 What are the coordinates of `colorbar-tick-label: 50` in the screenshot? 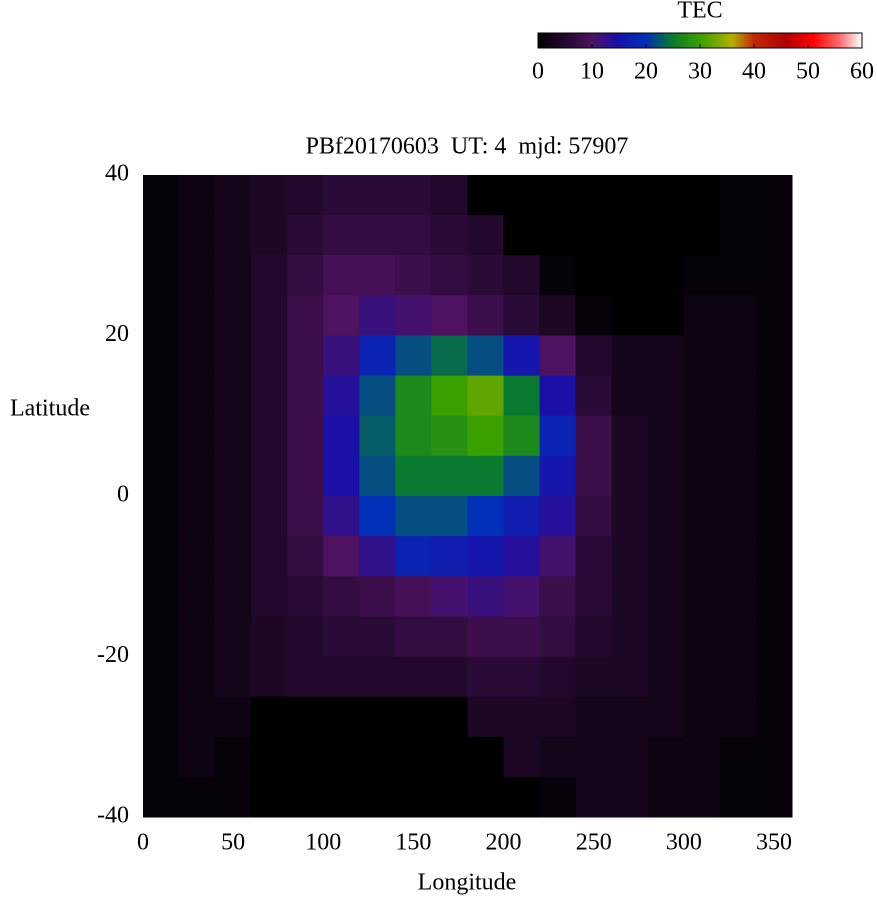 It's located at (808, 72).